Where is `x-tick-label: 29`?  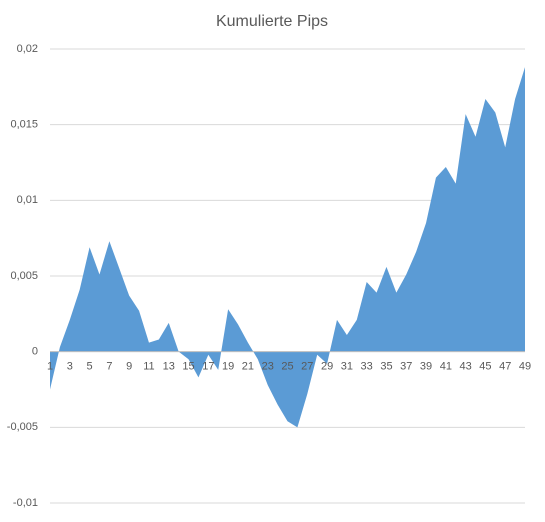 x-tick-label: 29 is located at coordinates (327, 367).